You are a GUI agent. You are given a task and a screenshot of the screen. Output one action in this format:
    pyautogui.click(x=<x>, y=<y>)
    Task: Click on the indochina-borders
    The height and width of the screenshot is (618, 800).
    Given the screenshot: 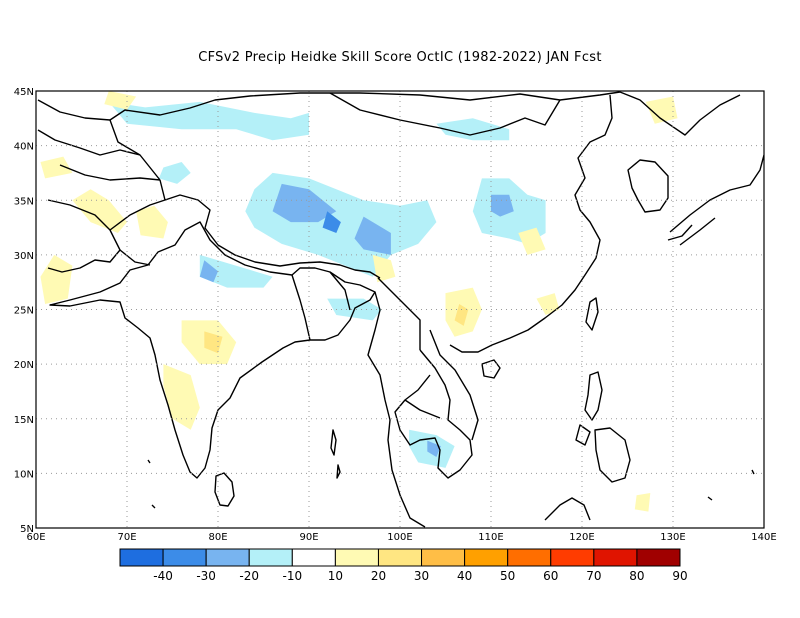 What is the action you would take?
    pyautogui.click(x=428, y=359)
    